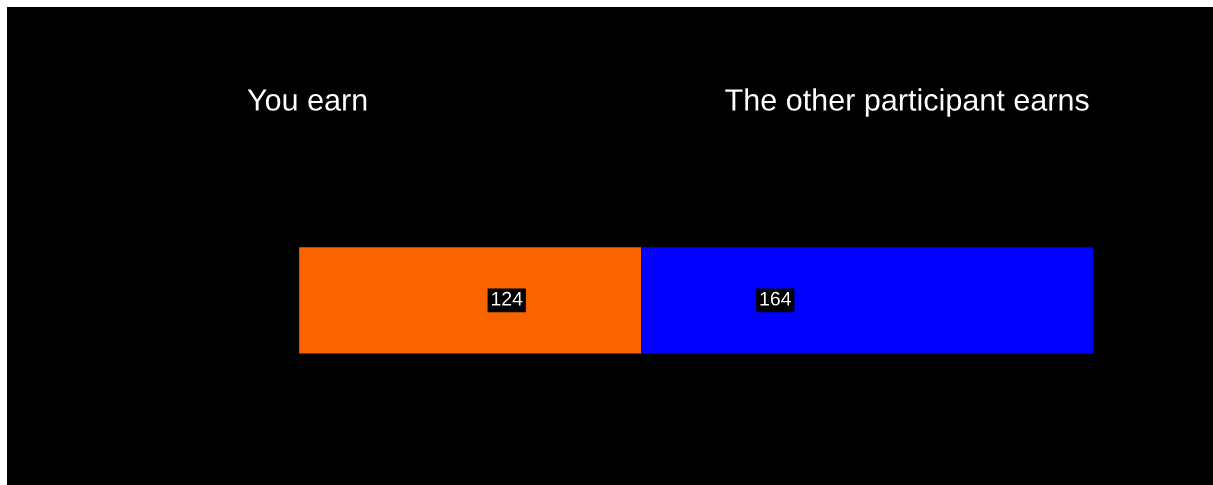 The width and height of the screenshot is (1213, 485). Describe the element at coordinates (907, 102) in the screenshot. I see `text: The other participant earns` at that location.